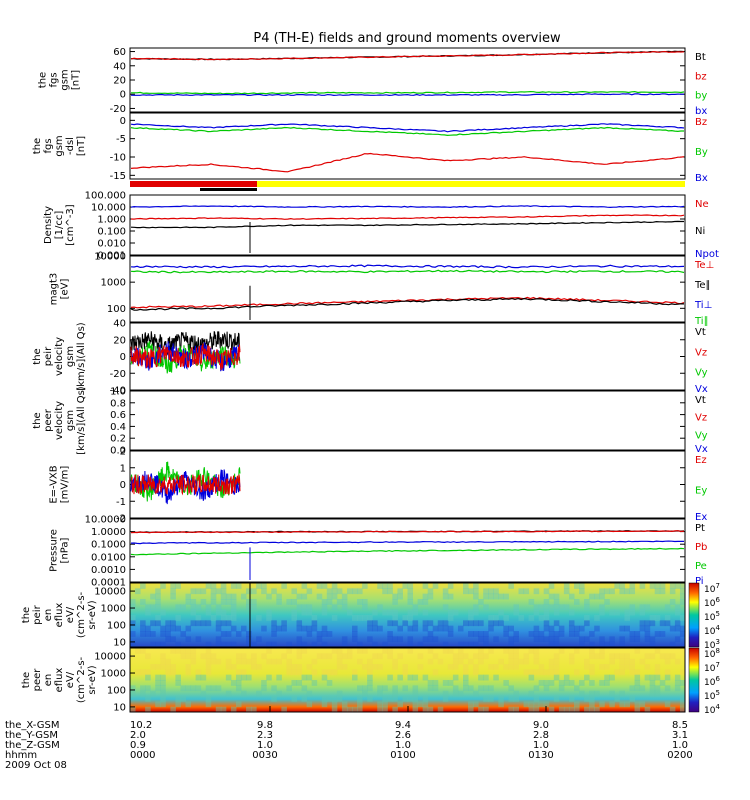 Image resolution: width=750 pixels, height=800 pixels. What do you see at coordinates (712, 602) in the screenshot?
I see `colorbar-label: 106` at bounding box center [712, 602].